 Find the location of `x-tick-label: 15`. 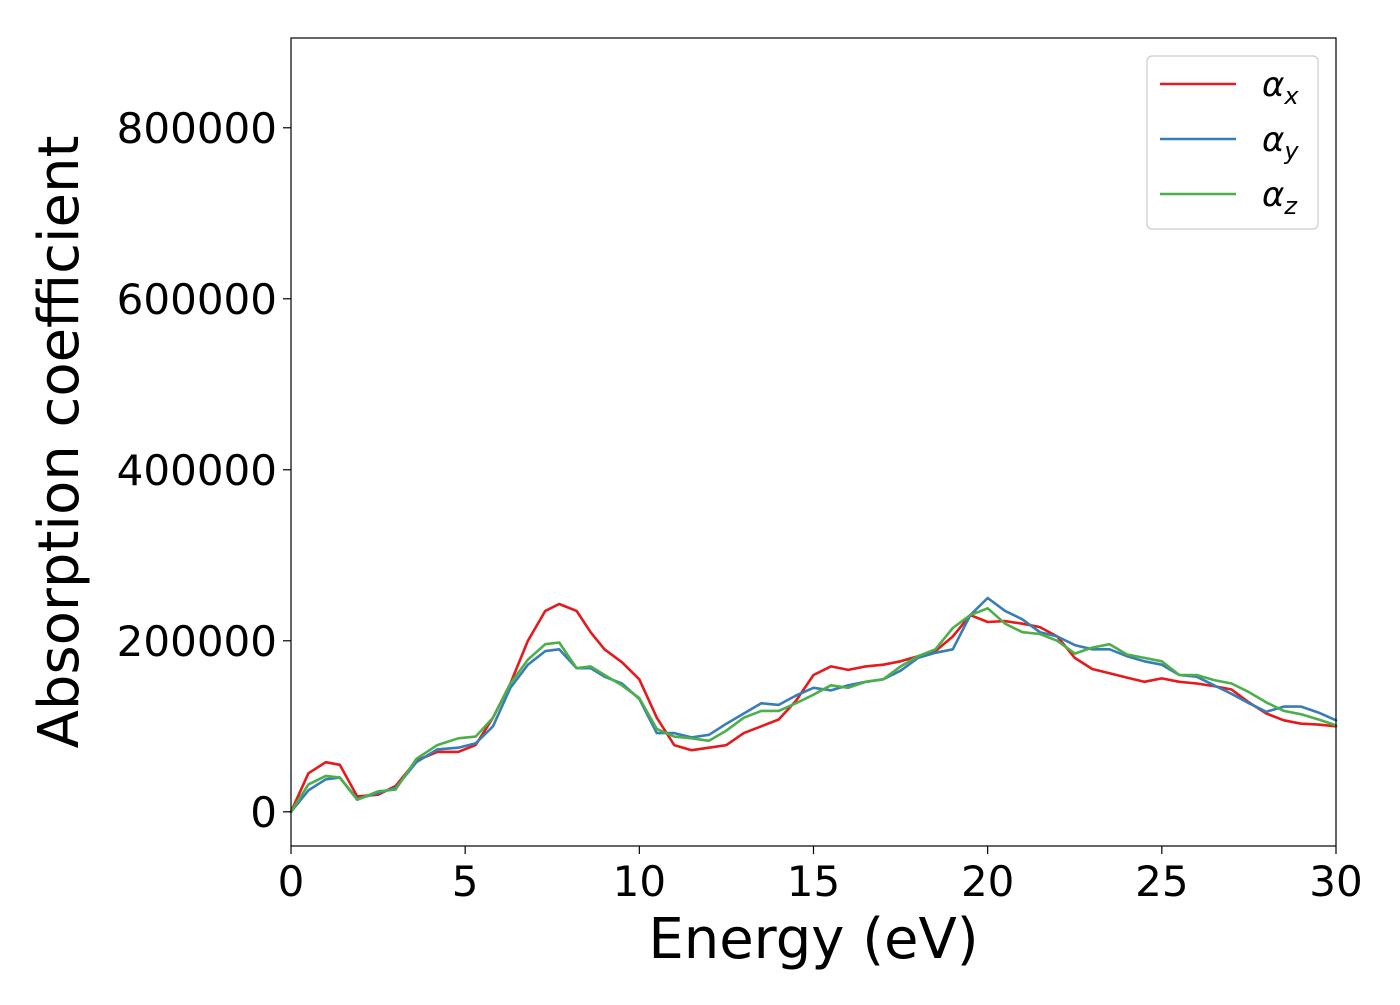

x-tick-label: 15 is located at coordinates (813, 881).